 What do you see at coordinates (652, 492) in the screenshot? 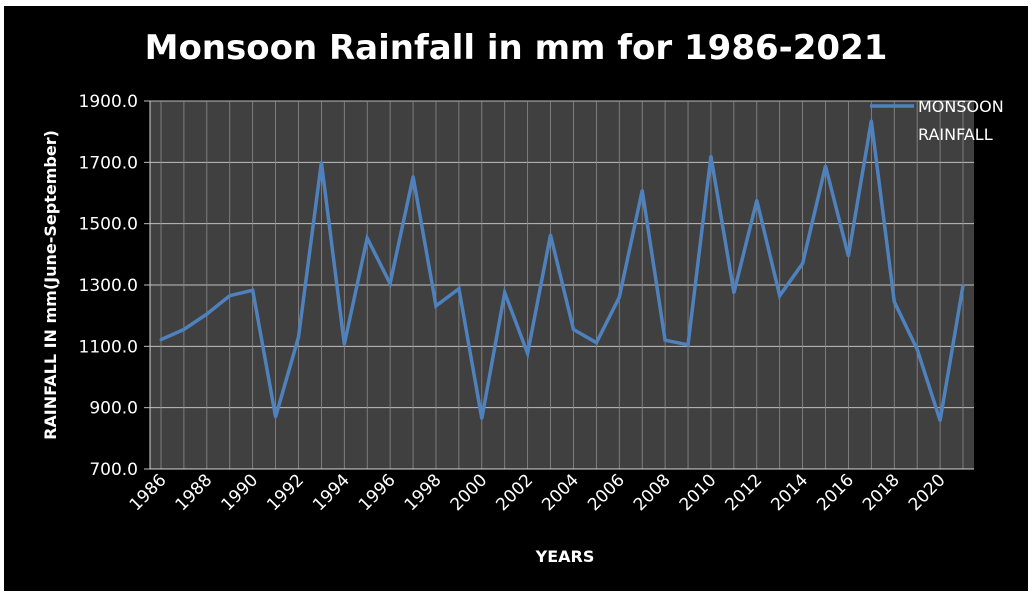
I see `x-tick-label: 2008` at bounding box center [652, 492].